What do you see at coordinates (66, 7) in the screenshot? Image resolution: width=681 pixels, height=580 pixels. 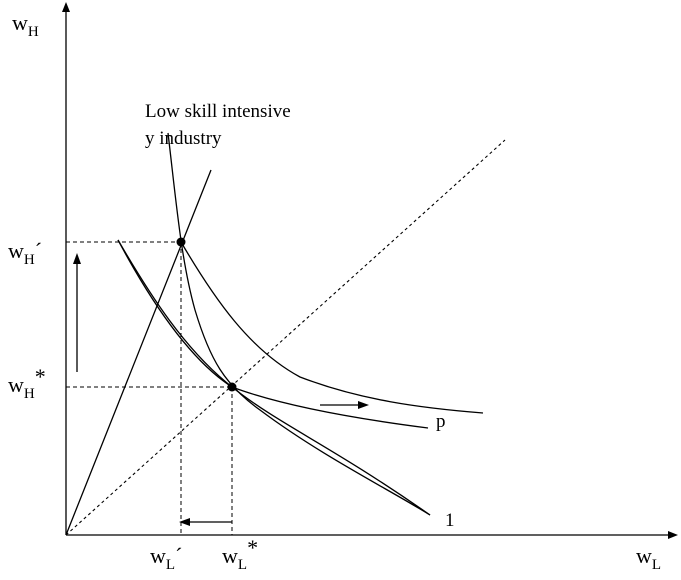 I see `y-axis-arrowhead` at bounding box center [66, 7].